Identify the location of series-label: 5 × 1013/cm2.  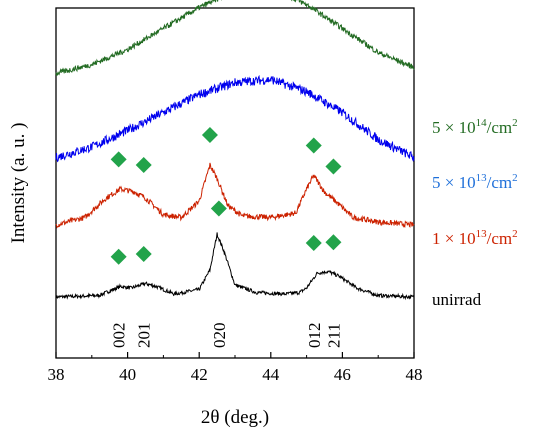
(475, 182).